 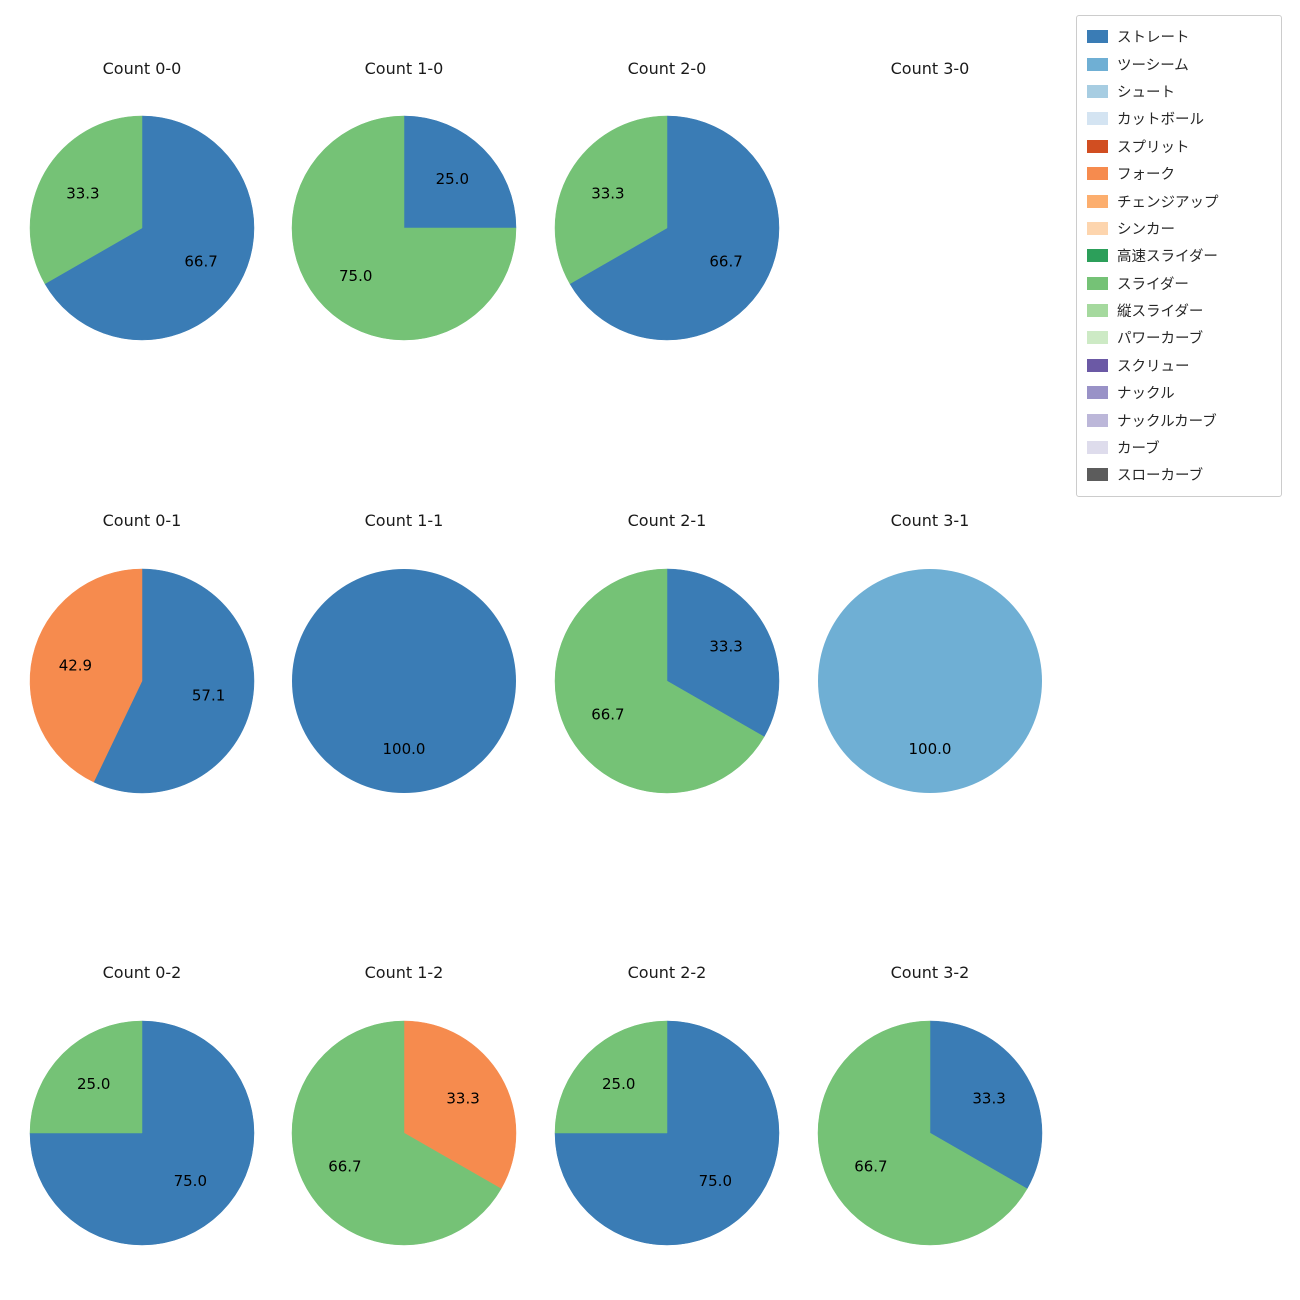 What do you see at coordinates (1179, 91) in the screenshot?
I see `legend-item: シュート` at bounding box center [1179, 91].